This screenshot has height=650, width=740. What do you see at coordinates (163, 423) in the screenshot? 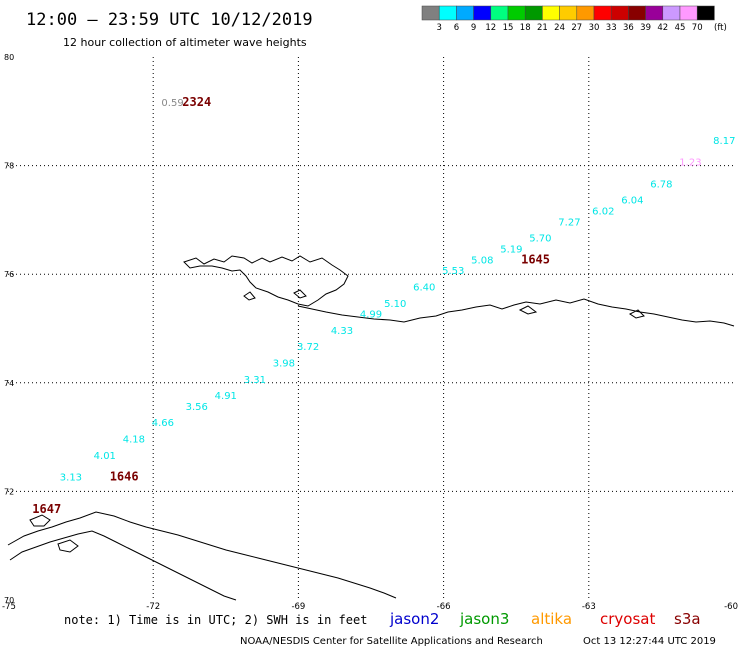
I see `swh-value: 4.66` at bounding box center [163, 423].